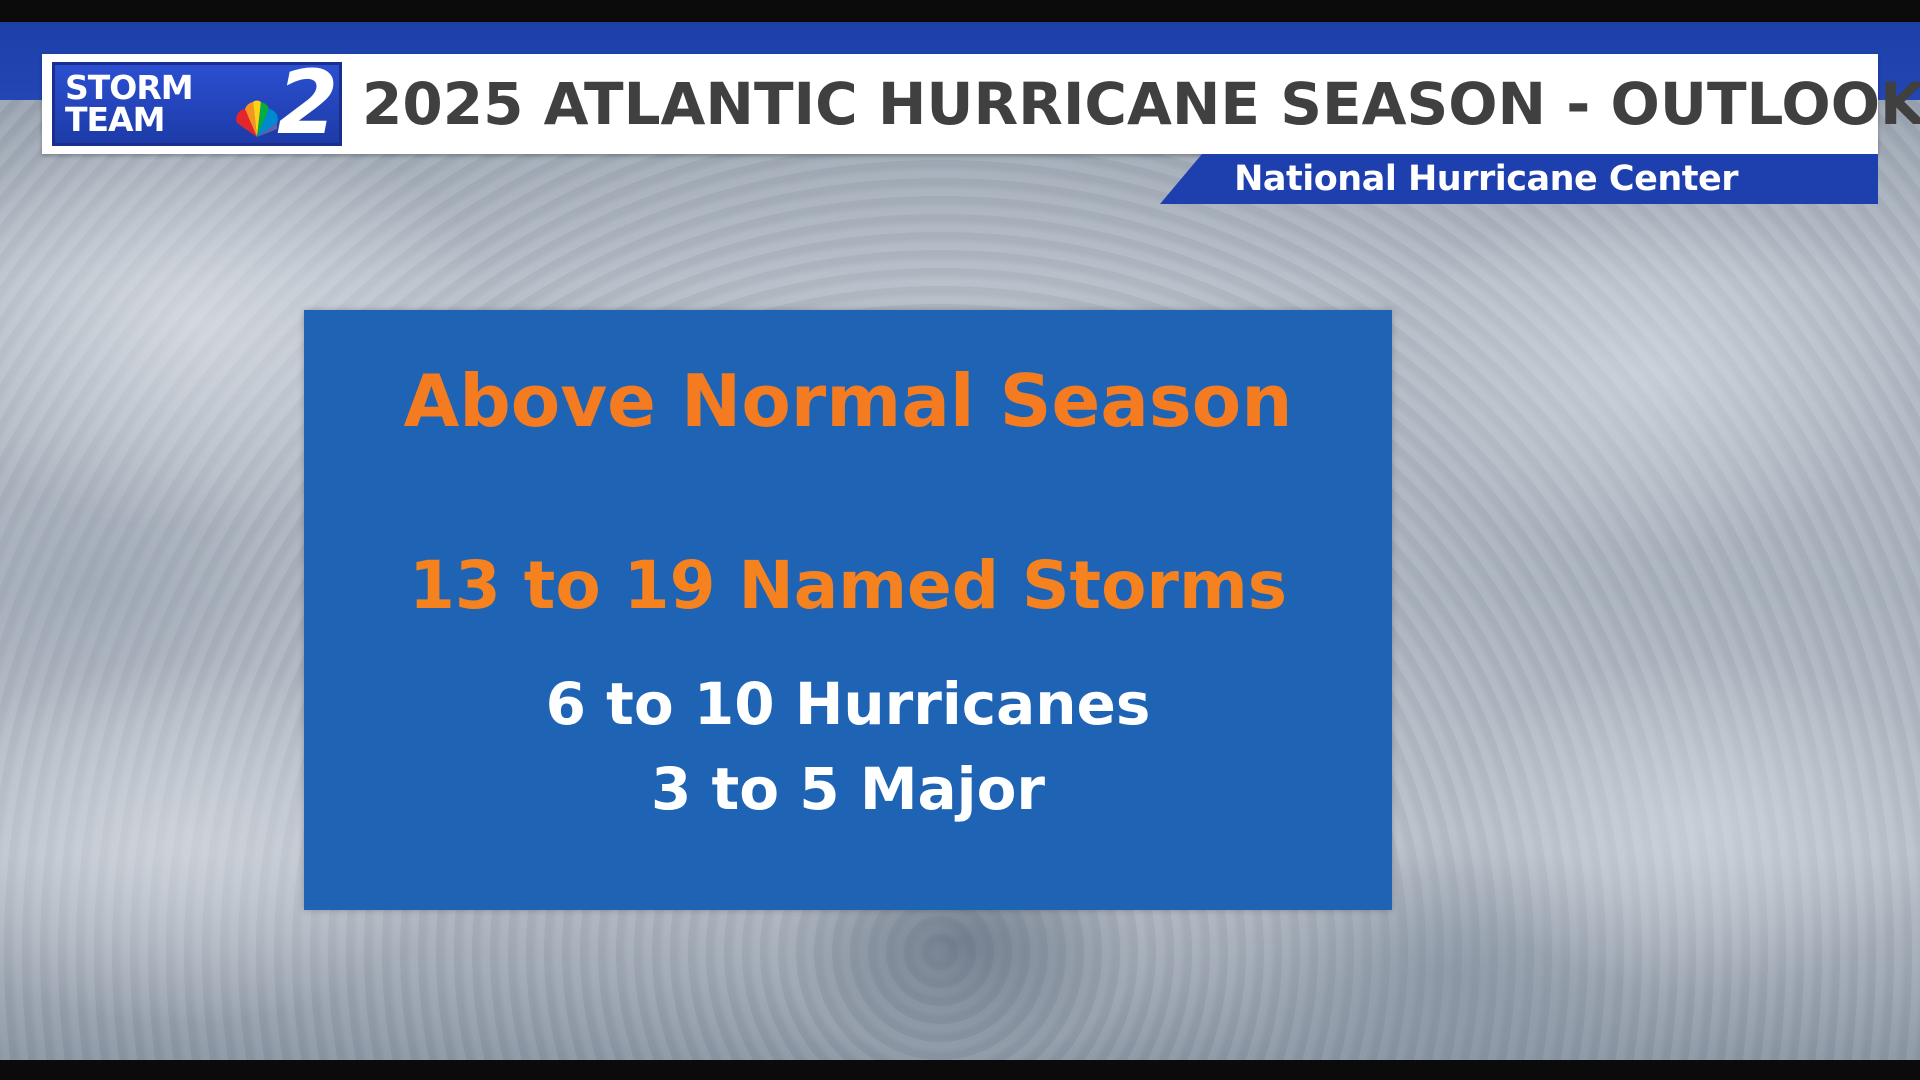 The image size is (1920, 1080). I want to click on source-label: National Hurricane Center, so click(1486, 179).